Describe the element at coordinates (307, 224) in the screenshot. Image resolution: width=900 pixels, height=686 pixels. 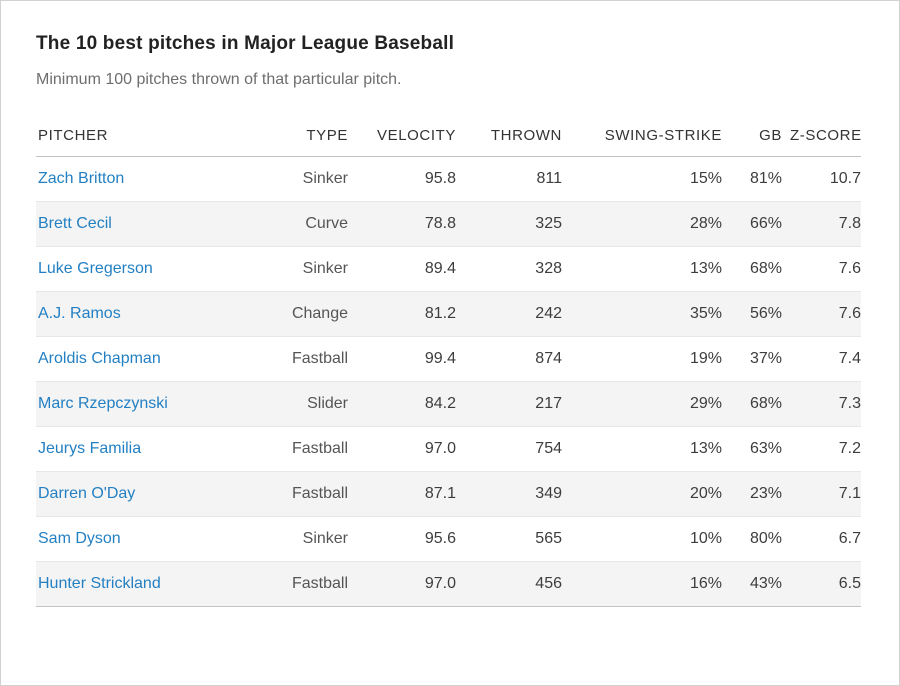
I see `type-cell: Curve` at that location.